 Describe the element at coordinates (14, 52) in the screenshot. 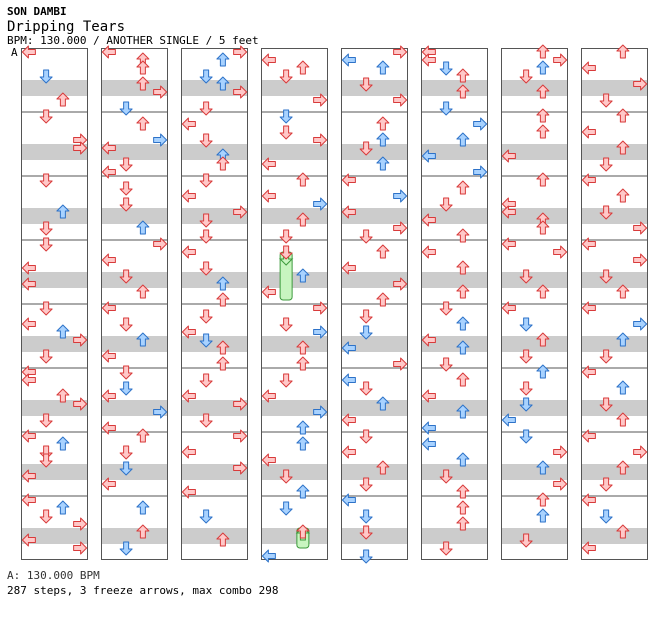

I see `section-label: A` at that location.